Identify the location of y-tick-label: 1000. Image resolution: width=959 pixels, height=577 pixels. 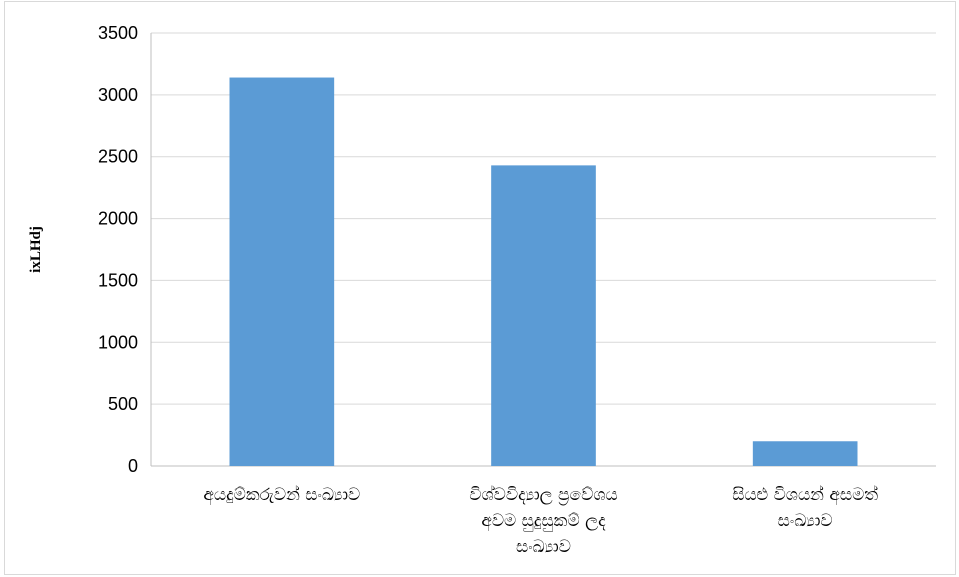
(118, 342).